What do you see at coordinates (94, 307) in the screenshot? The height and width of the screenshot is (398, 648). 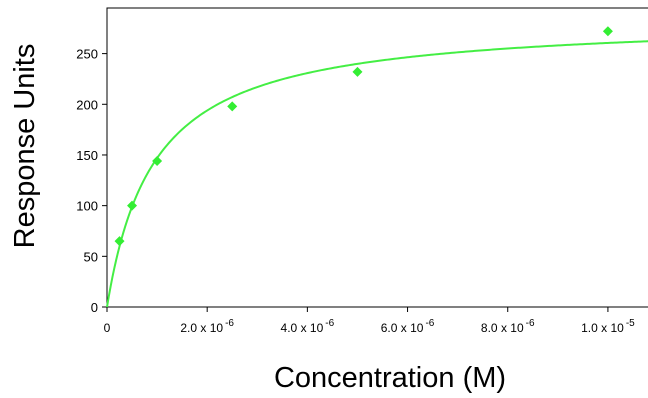 I see `y-tick-label: 0` at bounding box center [94, 307].